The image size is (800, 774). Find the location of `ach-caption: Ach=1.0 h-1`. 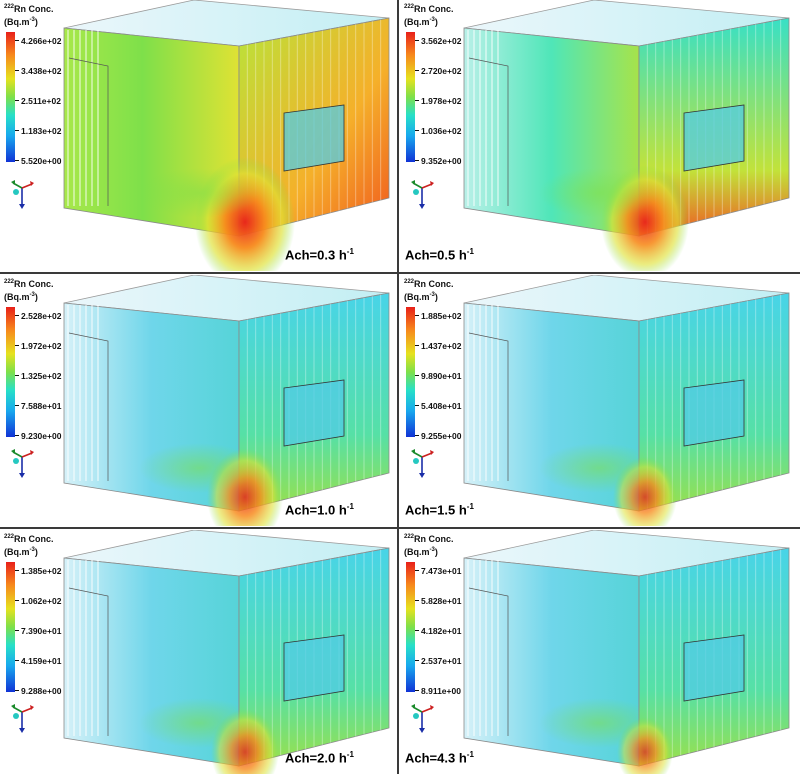

ach-caption: Ach=1.0 h-1 is located at coordinates (319, 509).